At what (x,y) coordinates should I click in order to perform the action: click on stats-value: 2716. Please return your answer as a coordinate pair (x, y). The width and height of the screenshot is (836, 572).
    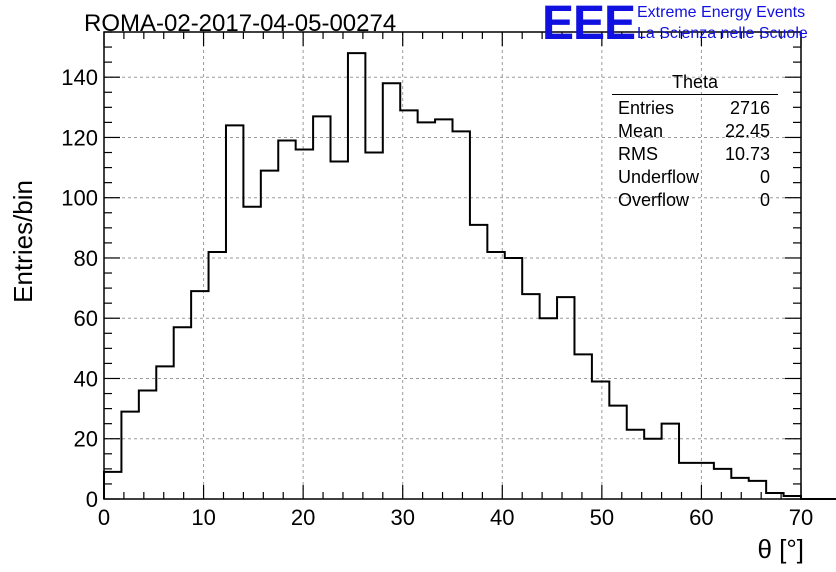
    Looking at the image, I should click on (749, 108).